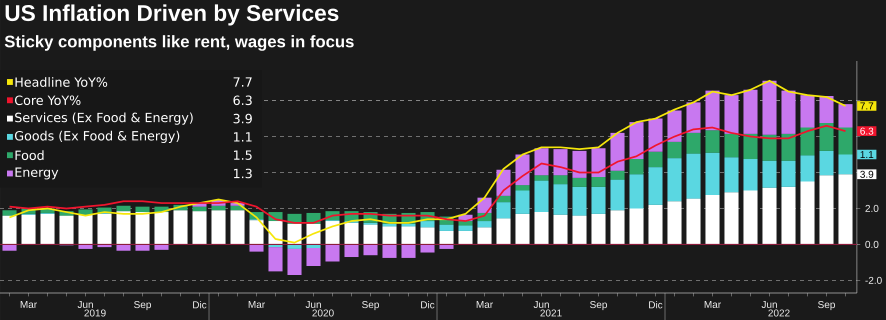  I want to click on legend-label: Services (Ex Food & Energy), so click(104, 118).